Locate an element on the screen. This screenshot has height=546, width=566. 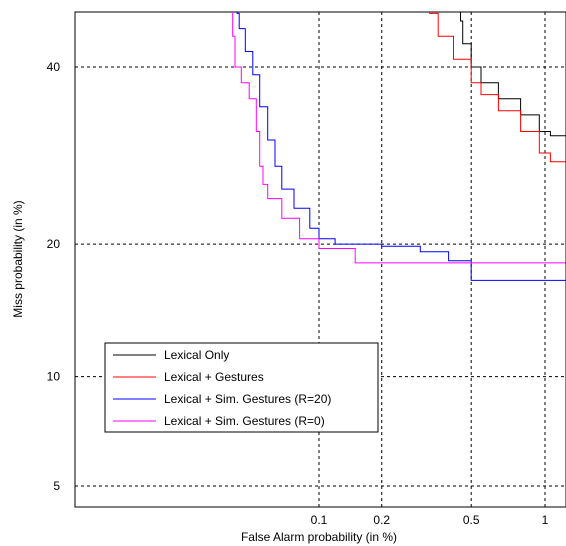
x-tick-label: 0.2 is located at coordinates (381, 520).